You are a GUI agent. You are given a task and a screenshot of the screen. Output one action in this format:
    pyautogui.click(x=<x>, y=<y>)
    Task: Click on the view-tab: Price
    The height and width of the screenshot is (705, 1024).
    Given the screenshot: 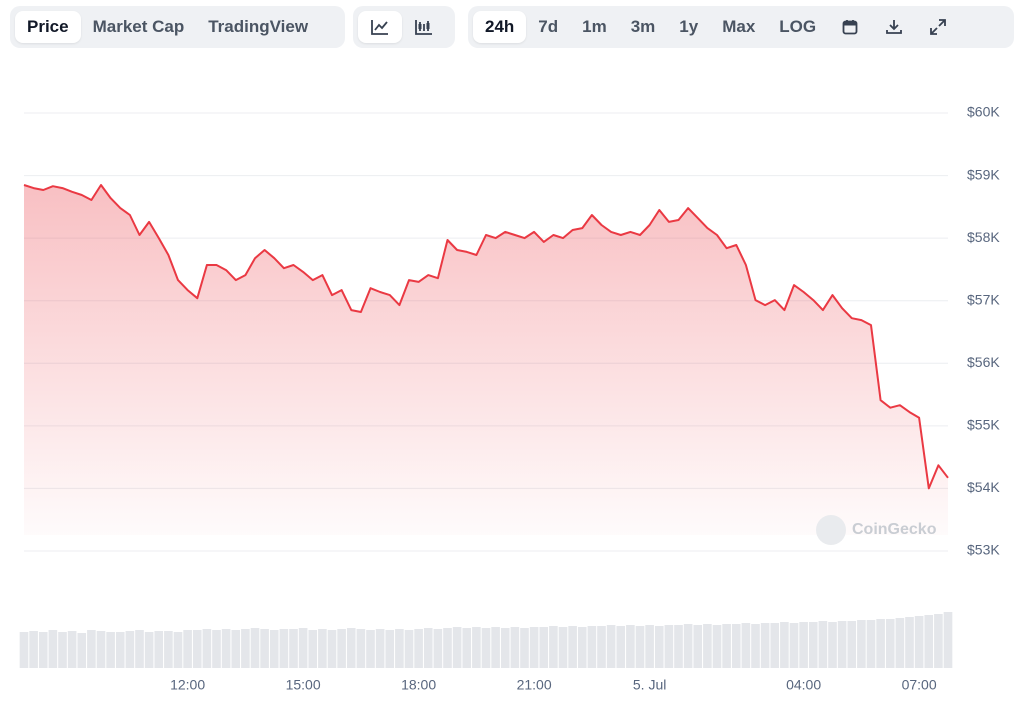 What is the action you would take?
    pyautogui.click(x=48, y=27)
    